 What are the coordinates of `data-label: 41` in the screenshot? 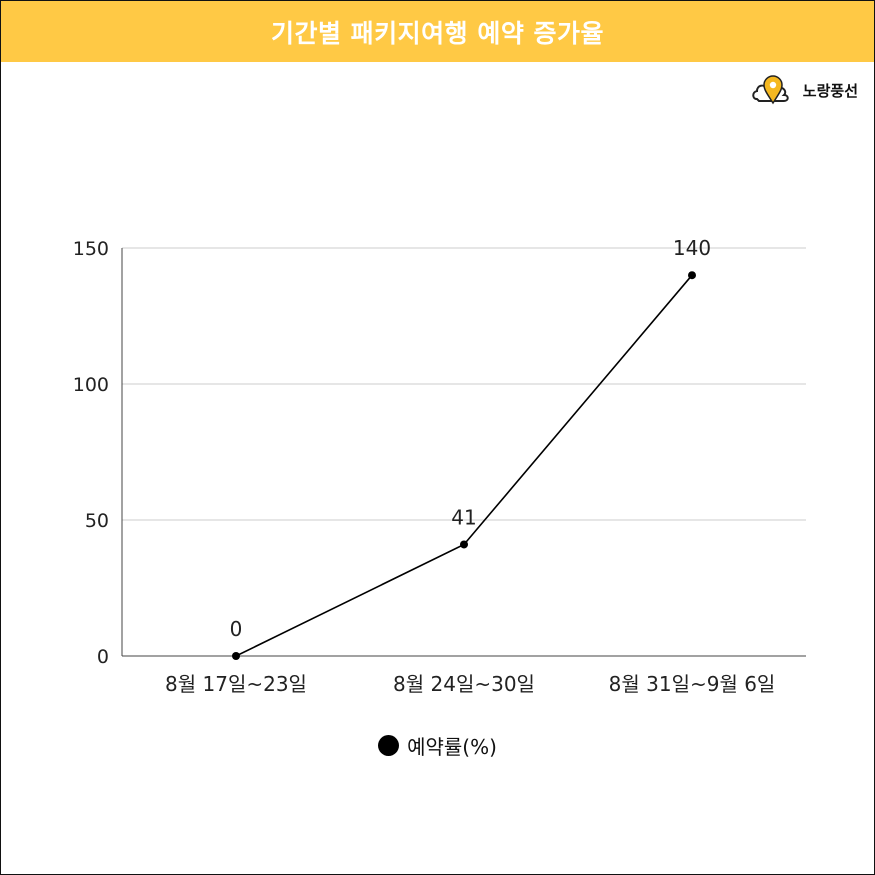 It's located at (463, 517).